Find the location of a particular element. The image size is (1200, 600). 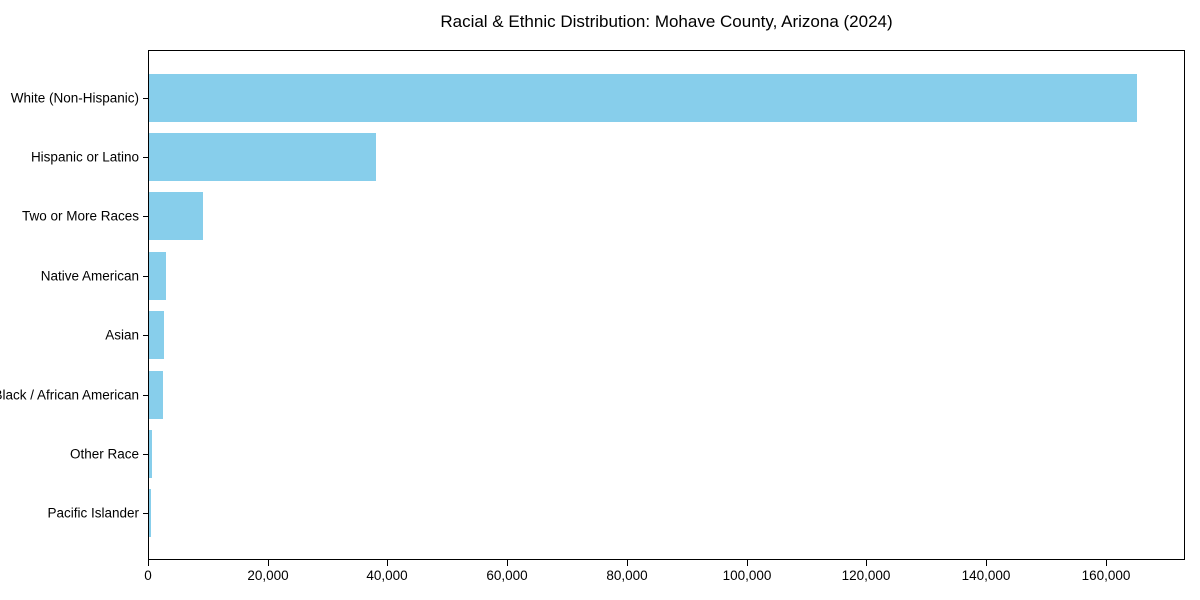

y-label-pacific-islander: Pacific Islander is located at coordinates (93, 513).